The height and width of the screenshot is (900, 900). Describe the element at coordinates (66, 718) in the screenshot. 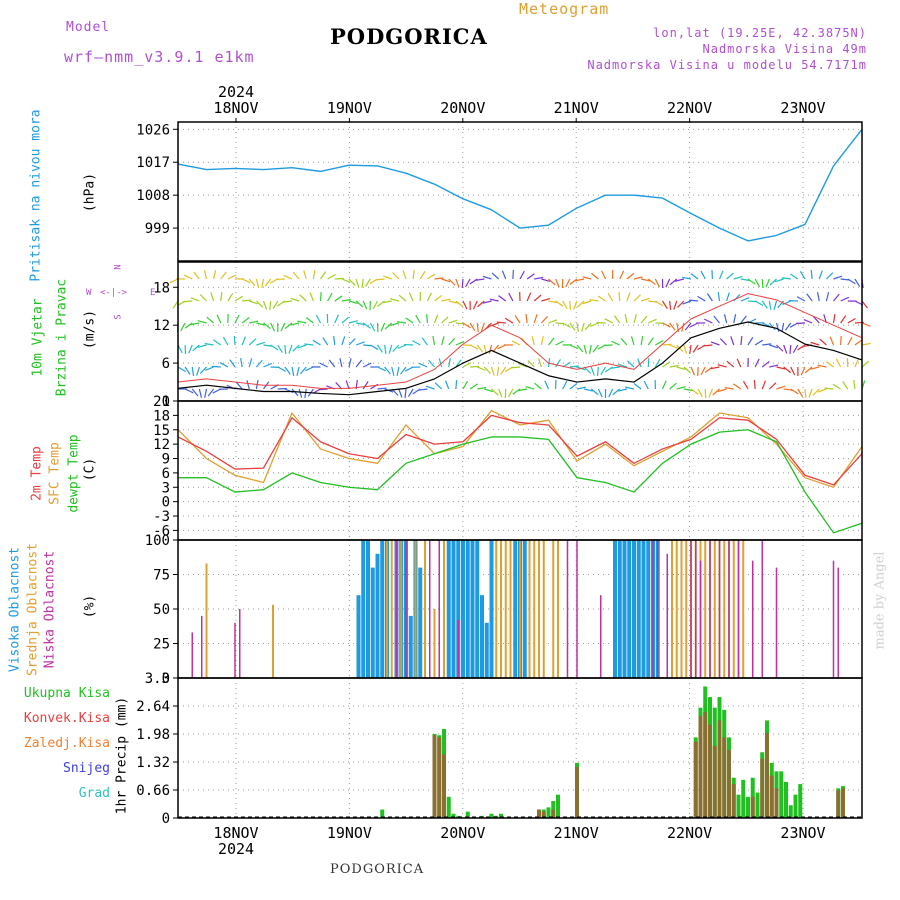

I see `legend-convective-rain: Konvek.Kisa` at that location.